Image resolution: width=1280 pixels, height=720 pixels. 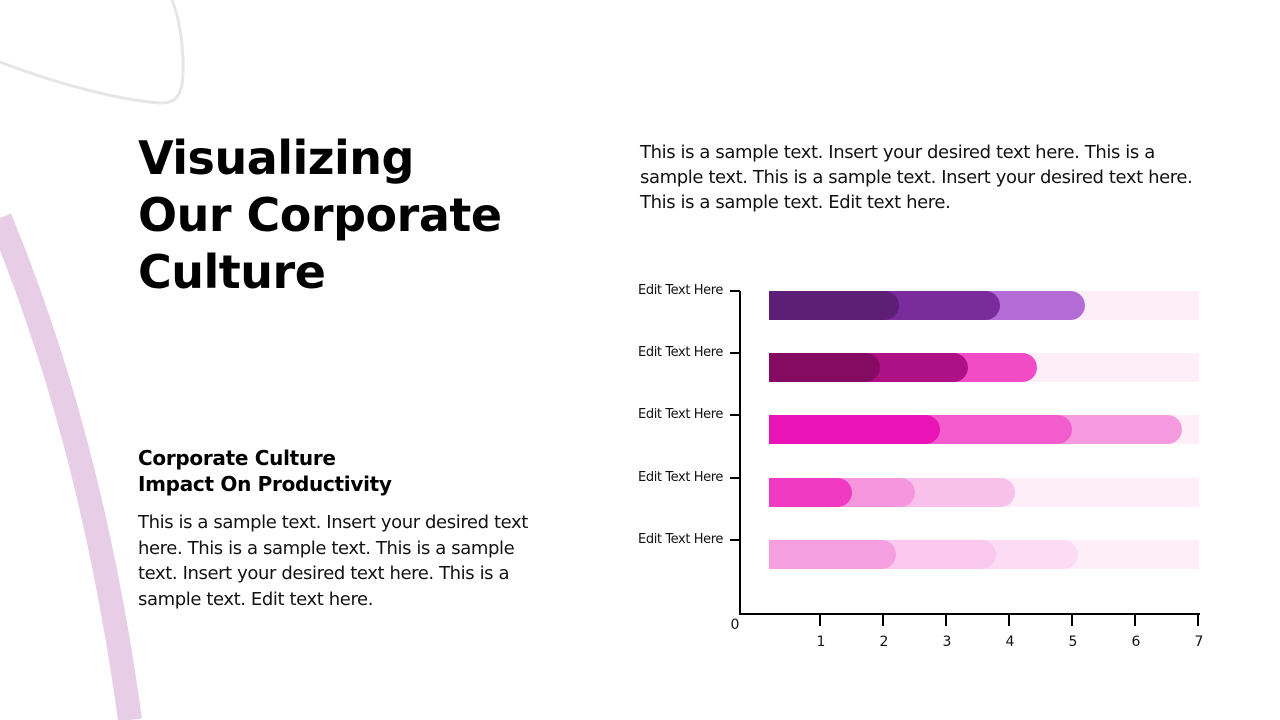 What do you see at coordinates (884, 642) in the screenshot?
I see `x-axis-label: 2` at bounding box center [884, 642].